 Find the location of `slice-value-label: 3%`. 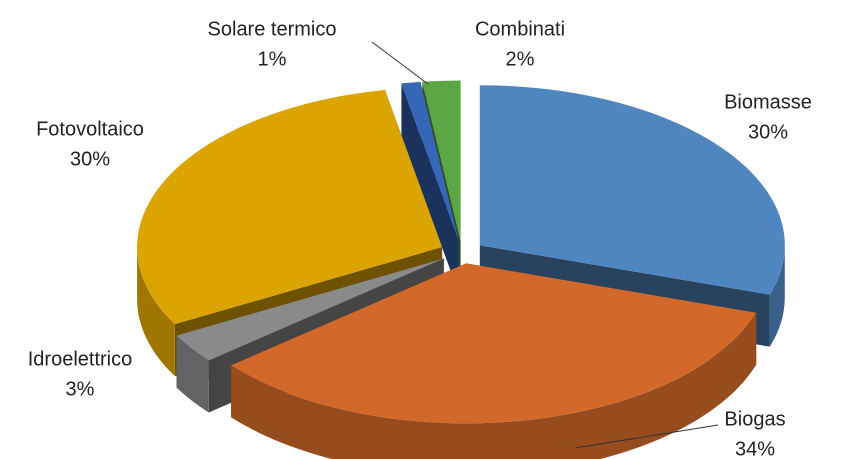

slice-value-label: 3% is located at coordinates (80, 389).